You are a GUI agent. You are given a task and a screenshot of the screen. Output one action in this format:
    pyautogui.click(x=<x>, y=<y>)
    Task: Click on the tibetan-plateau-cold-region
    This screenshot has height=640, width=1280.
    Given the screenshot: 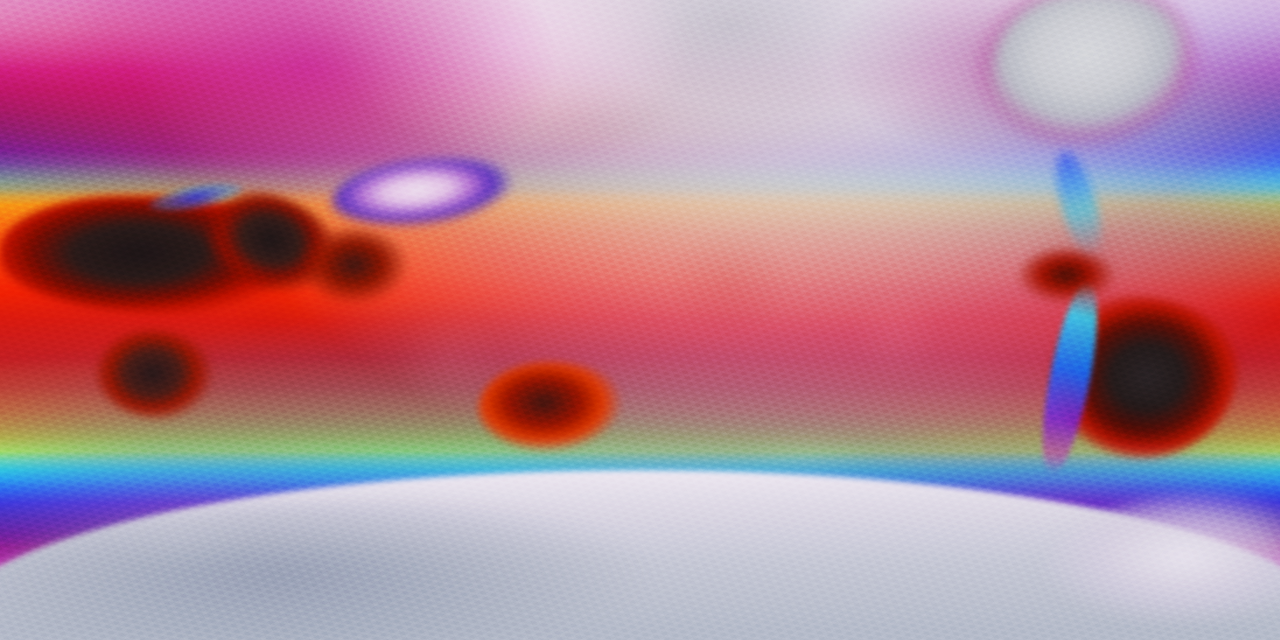 What is the action you would take?
    pyautogui.click(x=425, y=192)
    